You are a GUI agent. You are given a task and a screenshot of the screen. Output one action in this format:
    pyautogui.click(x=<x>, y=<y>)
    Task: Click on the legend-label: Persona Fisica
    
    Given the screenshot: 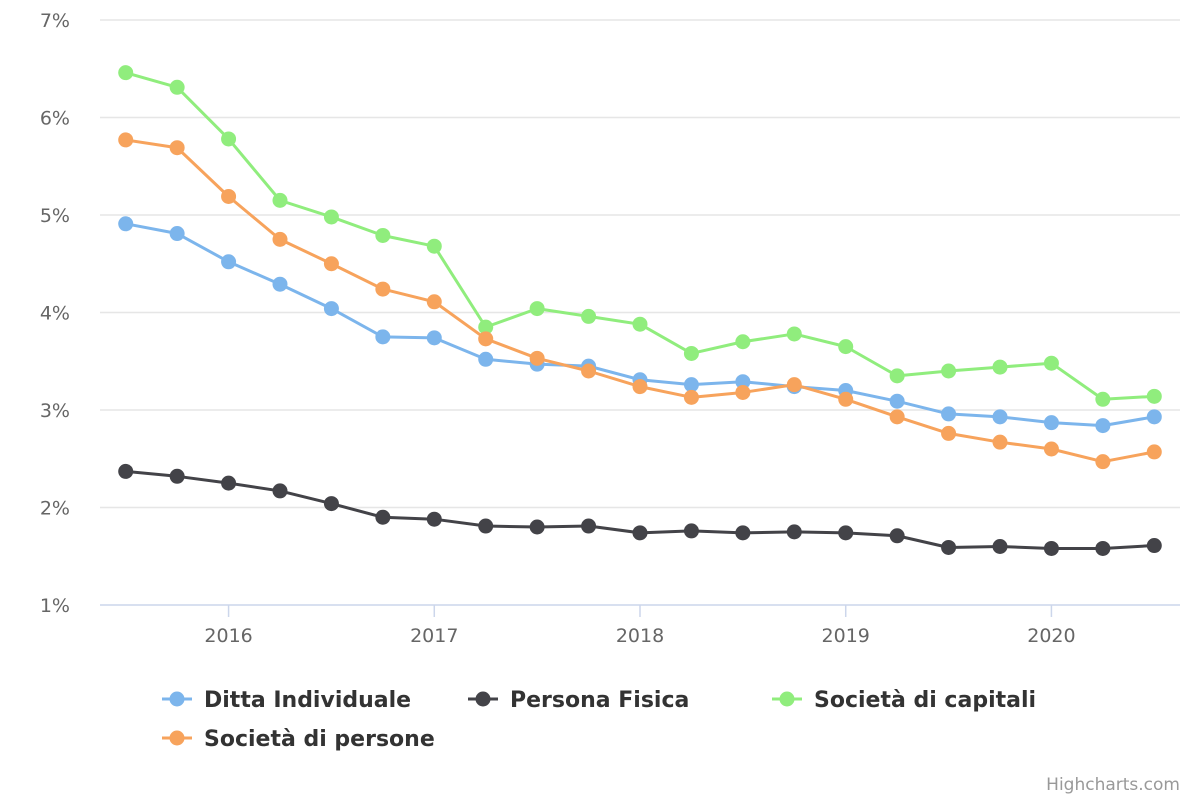 What is the action you would take?
    pyautogui.click(x=599, y=700)
    